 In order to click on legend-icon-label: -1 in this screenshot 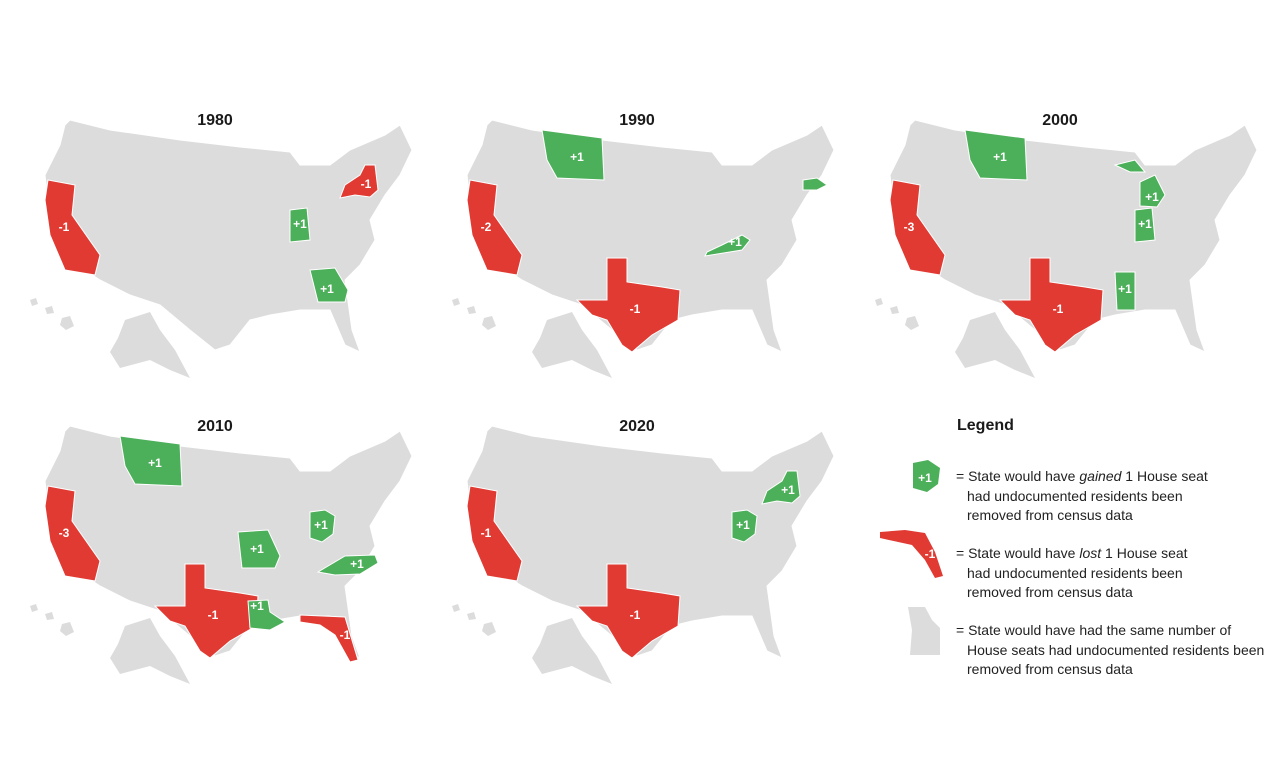, I will do `click(930, 554)`.